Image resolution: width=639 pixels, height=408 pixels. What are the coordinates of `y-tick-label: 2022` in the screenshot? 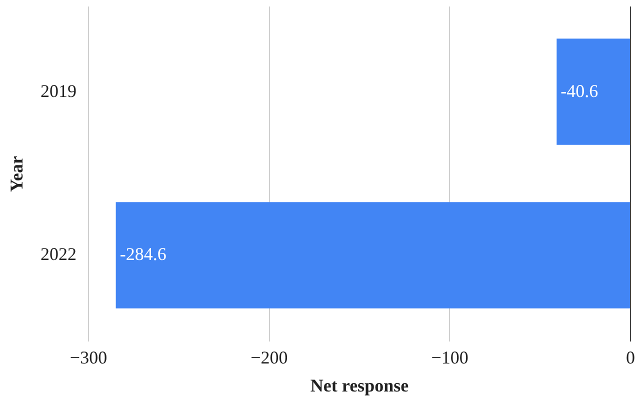 It's located at (58, 254).